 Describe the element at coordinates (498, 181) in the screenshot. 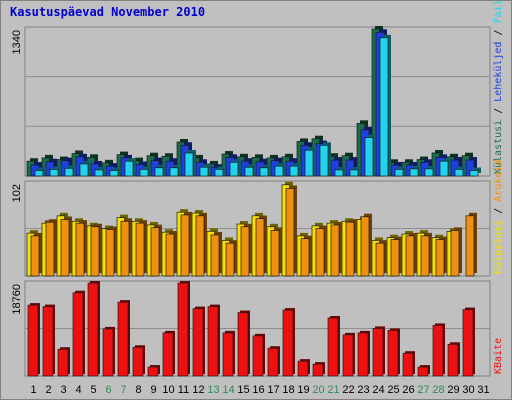

I see `legend-item: Arukeid` at that location.